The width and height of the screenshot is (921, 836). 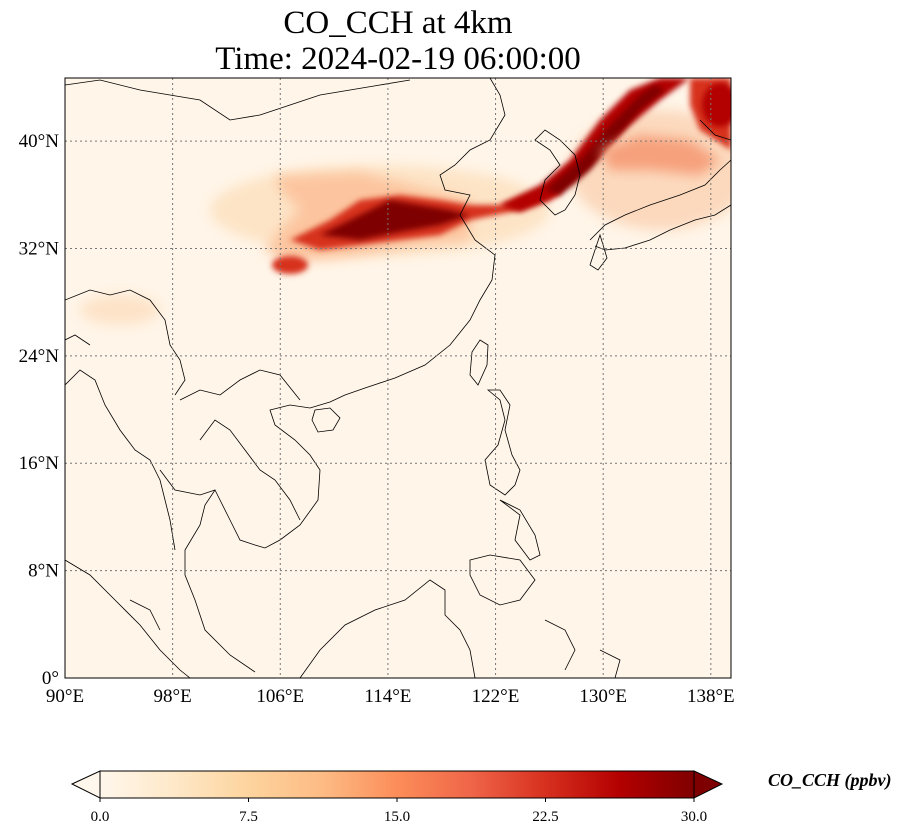 I want to click on map-title-line1: CO_CCH at 4km, so click(x=398, y=23).